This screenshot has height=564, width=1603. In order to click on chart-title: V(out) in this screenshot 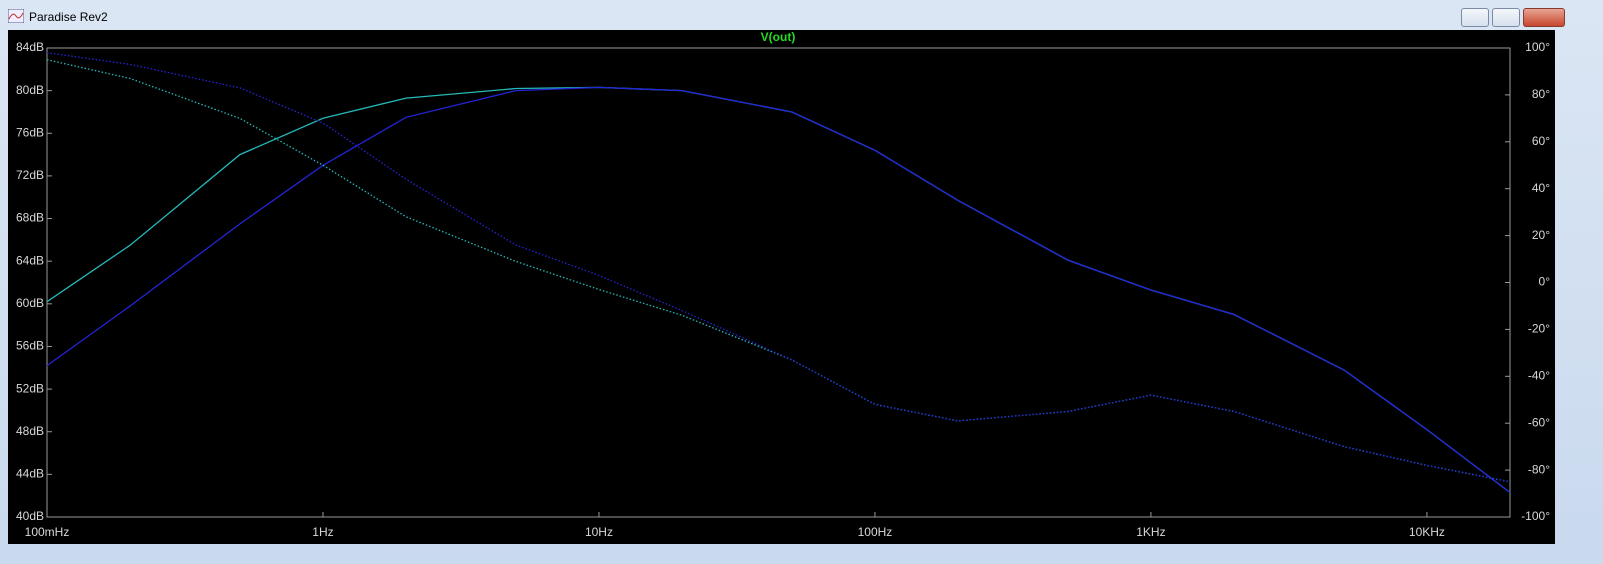, I will do `click(778, 37)`.